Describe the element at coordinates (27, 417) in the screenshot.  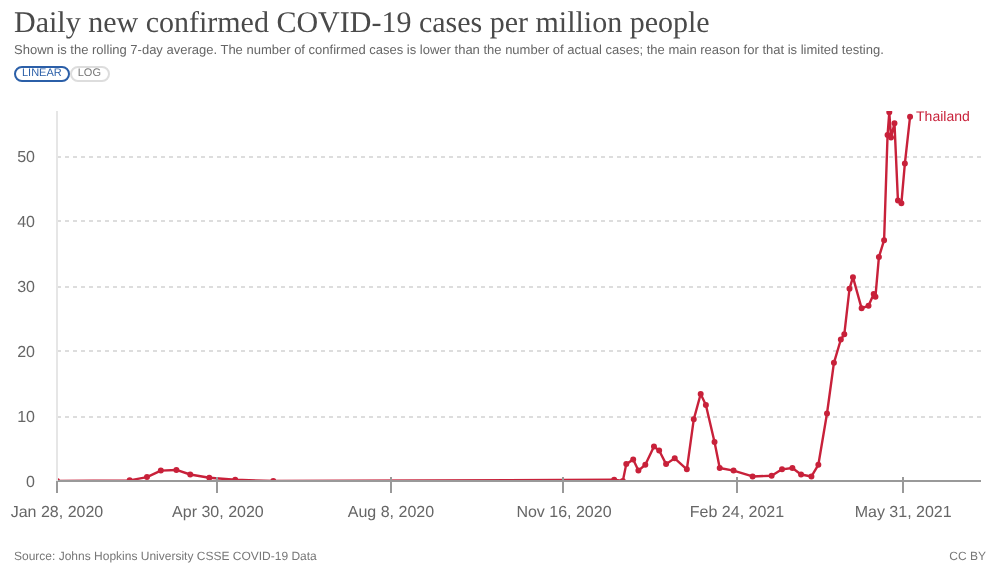
I see `y-tick-label: 10` at that location.